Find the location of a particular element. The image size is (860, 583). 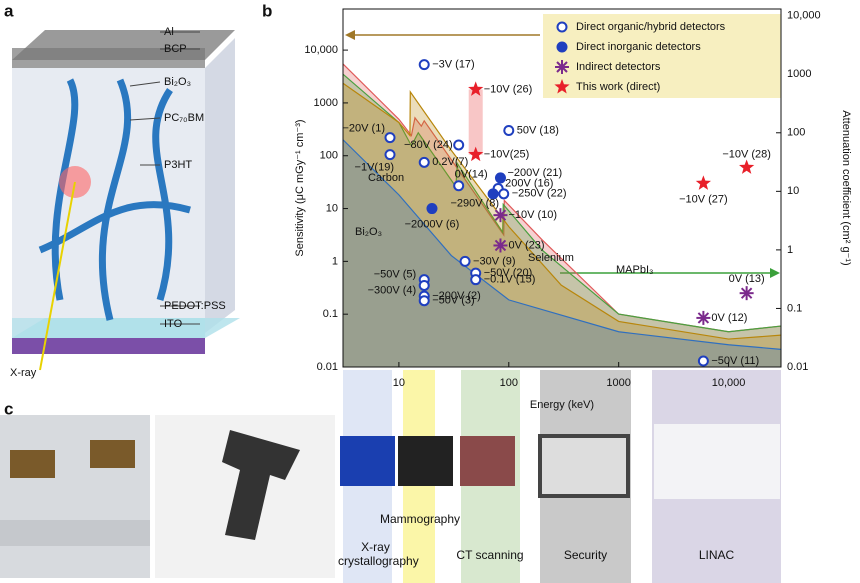

point-label: 0V(14) is located at coordinates (471, 175).